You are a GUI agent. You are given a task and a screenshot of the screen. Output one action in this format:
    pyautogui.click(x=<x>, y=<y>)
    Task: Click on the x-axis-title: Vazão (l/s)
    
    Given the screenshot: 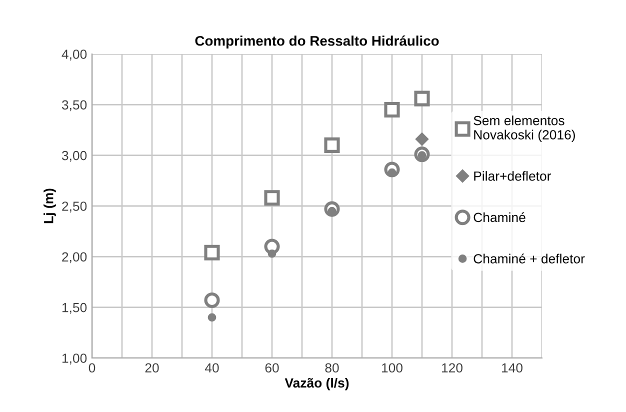 What is the action you would take?
    pyautogui.click(x=316, y=384)
    